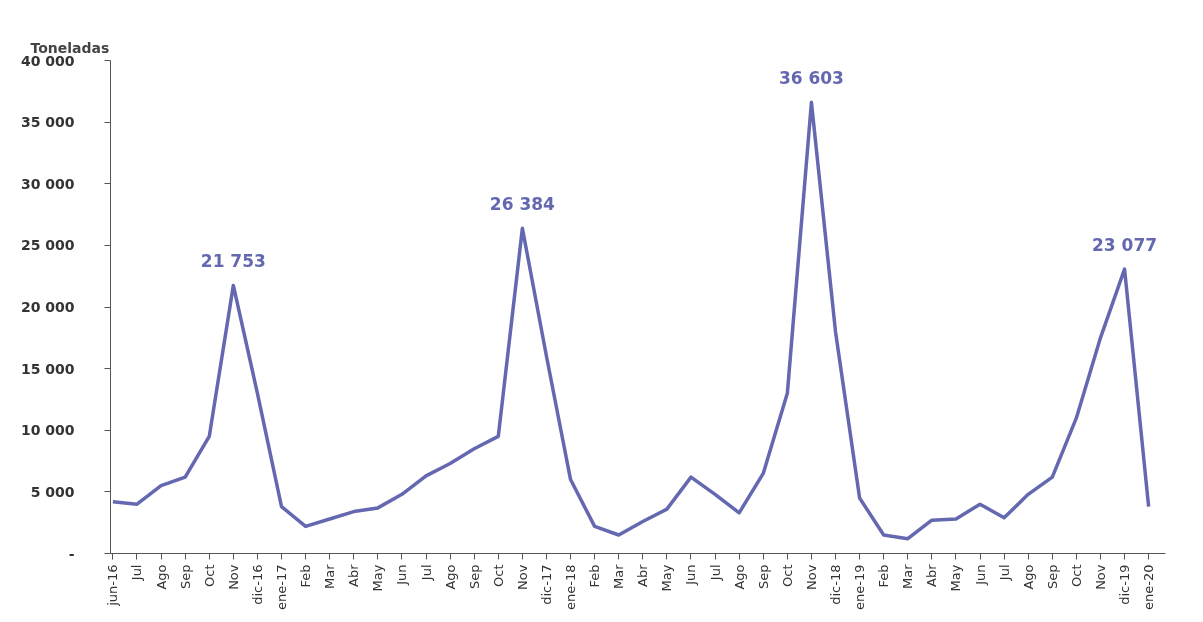 This screenshot has height=622, width=1203. I want to click on x-tick-label: ene-18, so click(571, 587).